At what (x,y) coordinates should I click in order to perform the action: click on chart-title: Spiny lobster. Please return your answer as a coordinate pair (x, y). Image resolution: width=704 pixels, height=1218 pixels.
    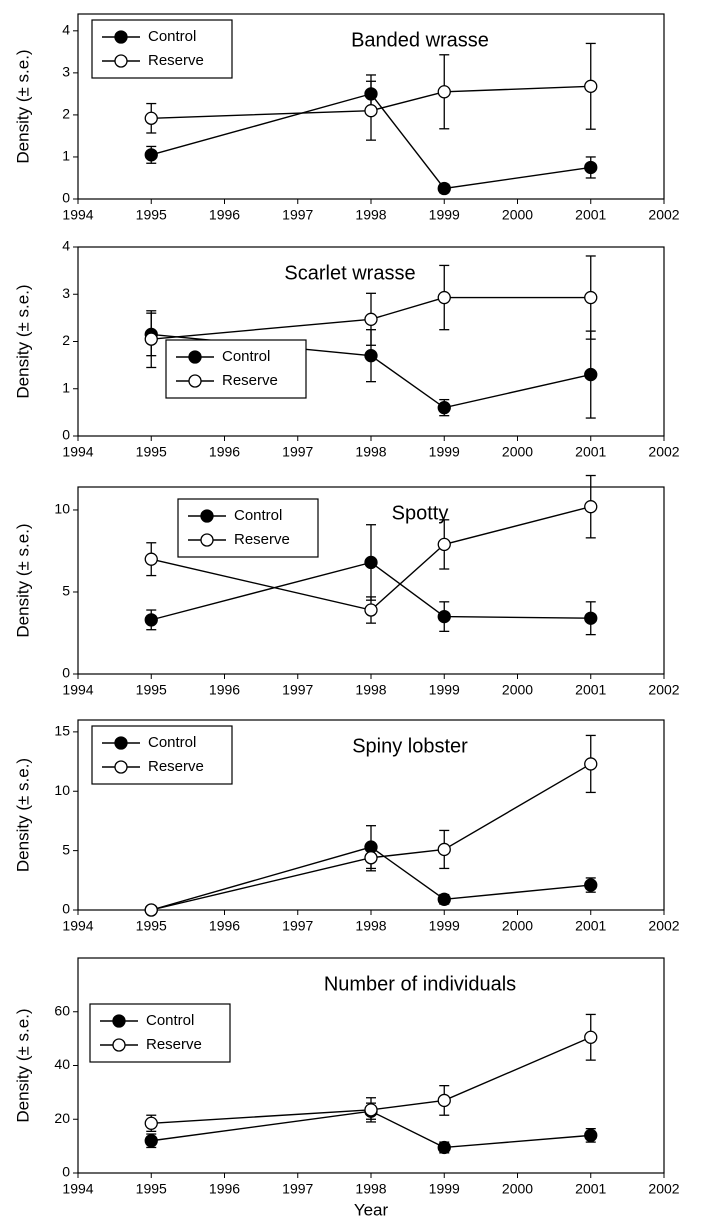
    Looking at the image, I should click on (410, 746).